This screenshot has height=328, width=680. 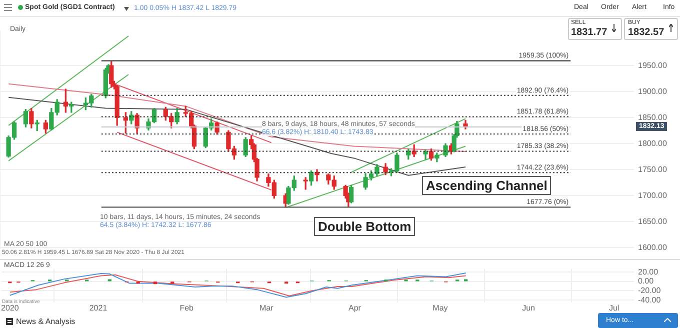 I want to click on y-tick-label: 1600.00, so click(x=653, y=247).